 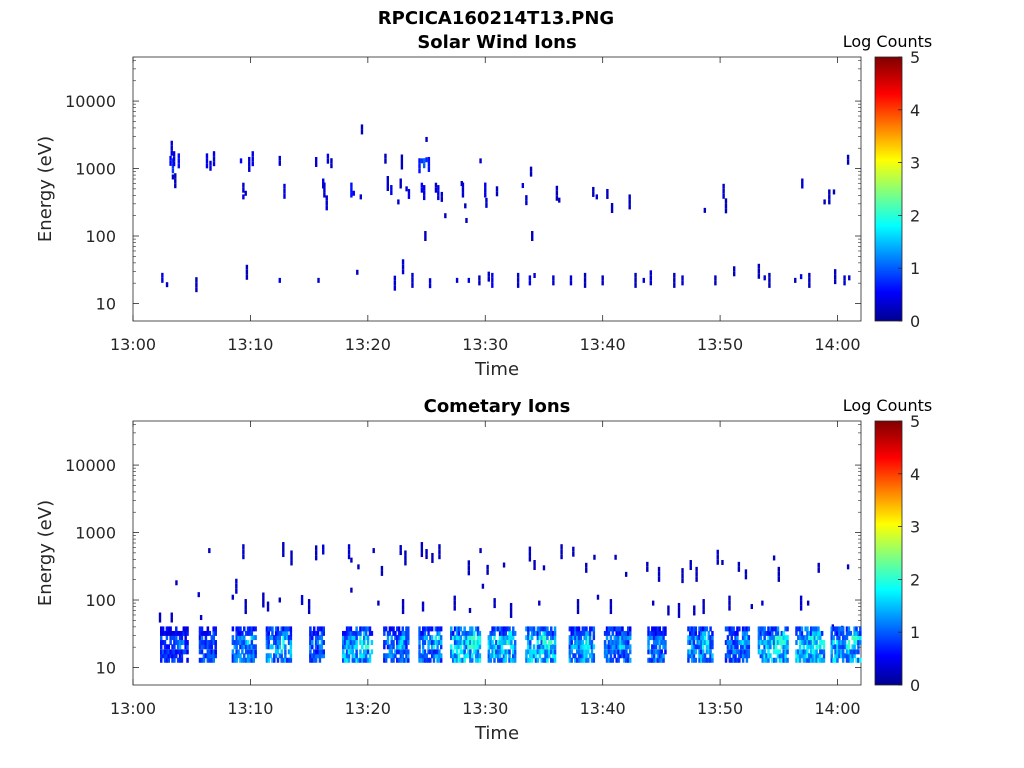 I want to click on x-tick-label: 13:50, so click(x=720, y=344).